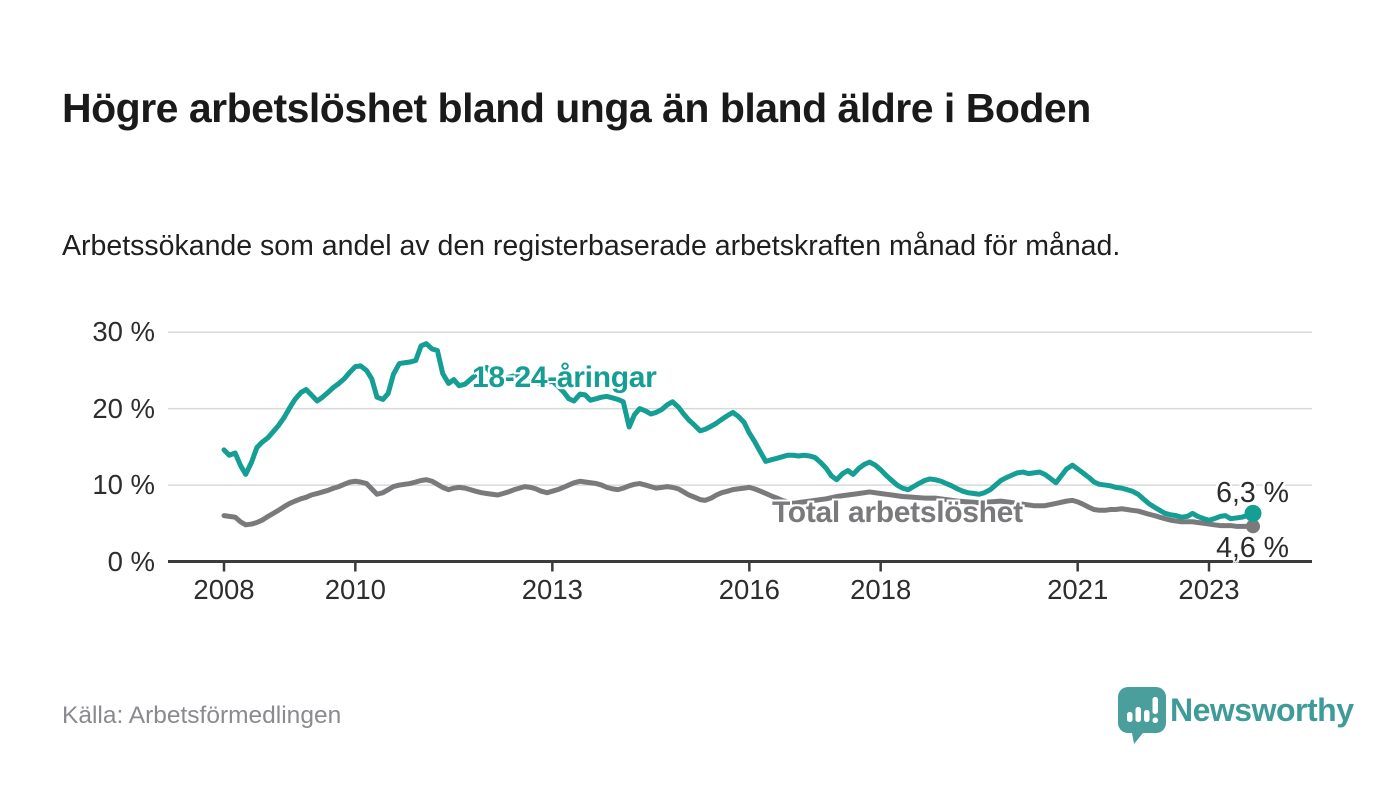  What do you see at coordinates (552, 589) in the screenshot?
I see `x-axis-label: 2013` at bounding box center [552, 589].